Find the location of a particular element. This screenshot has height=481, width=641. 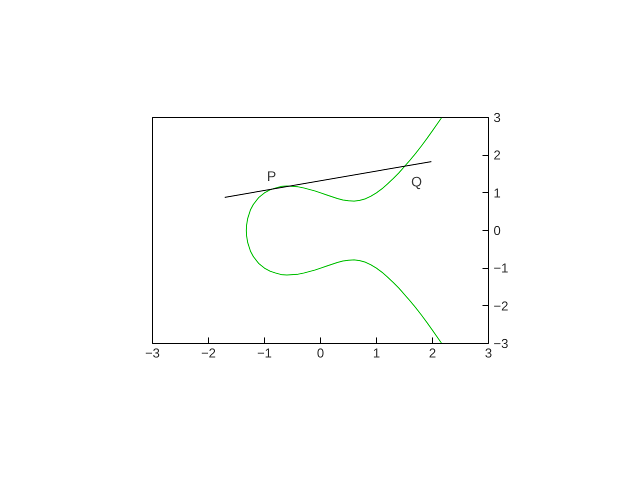

x-tick-label: −1 is located at coordinates (264, 353).